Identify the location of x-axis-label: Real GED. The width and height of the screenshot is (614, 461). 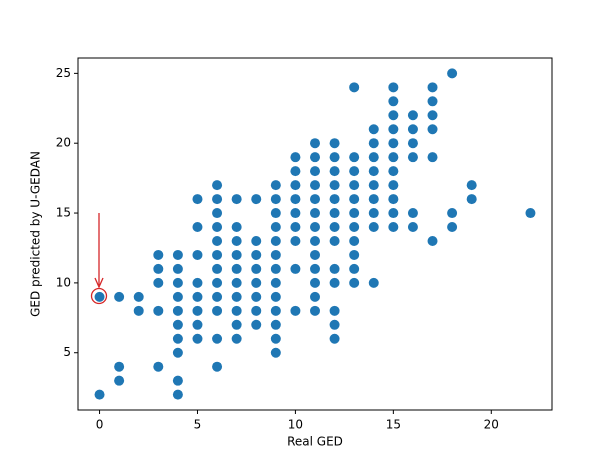
(315, 442).